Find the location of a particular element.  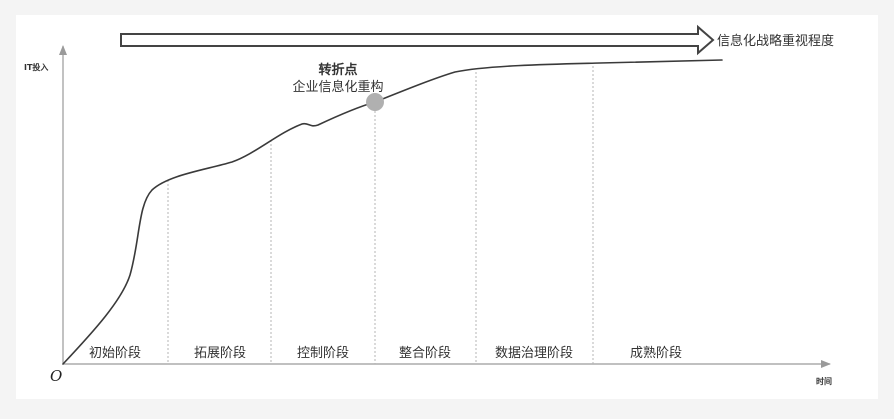

stage-label-integration: 整合阶段 is located at coordinates (425, 353).